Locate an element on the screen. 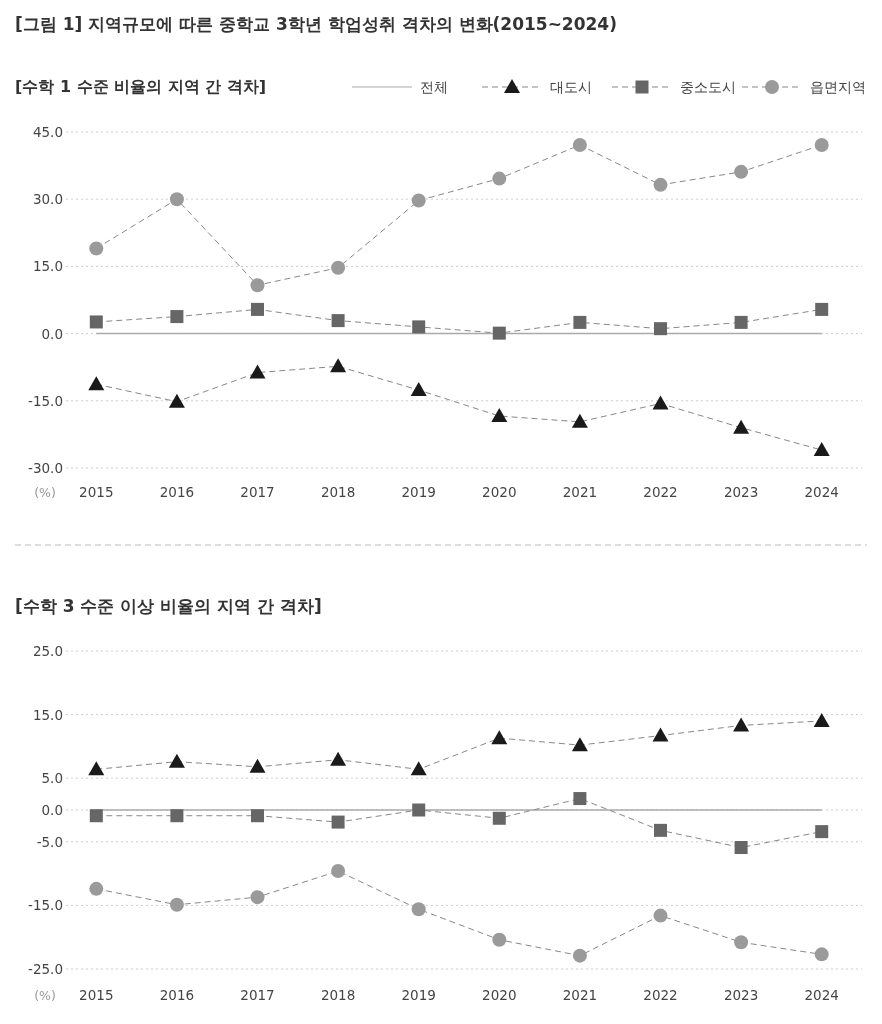 Image resolution: width=882 pixels, height=1024 pixels. y-tick-label: 25.0 is located at coordinates (47, 651).